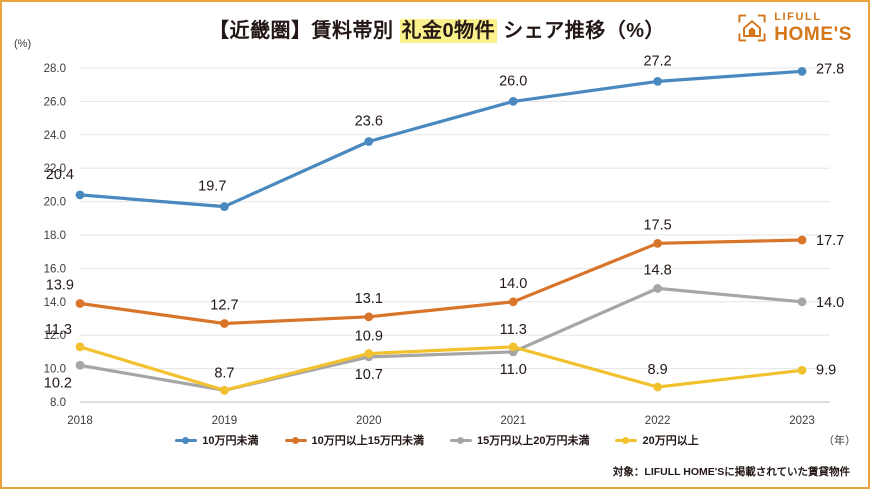 The image size is (870, 489). What do you see at coordinates (55, 336) in the screenshot?
I see `y-tick-label: 12.0` at bounding box center [55, 336].